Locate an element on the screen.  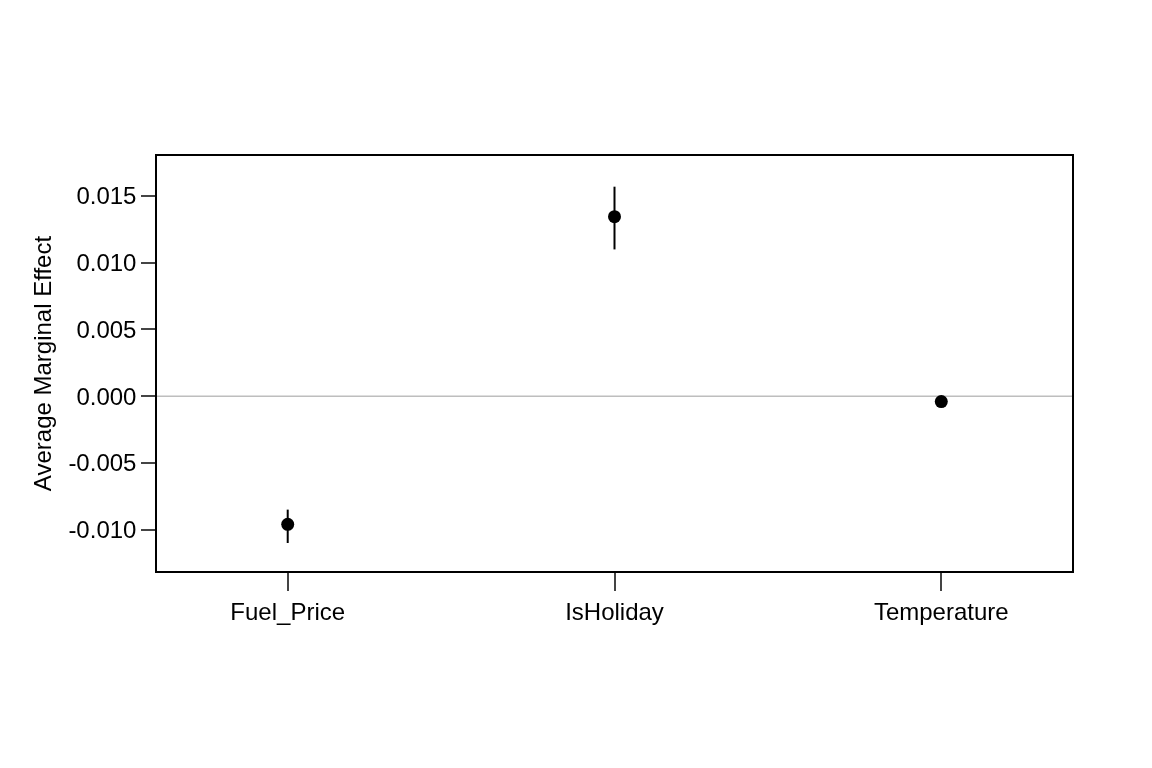
x-tick-label: Temperature is located at coordinates (941, 611).